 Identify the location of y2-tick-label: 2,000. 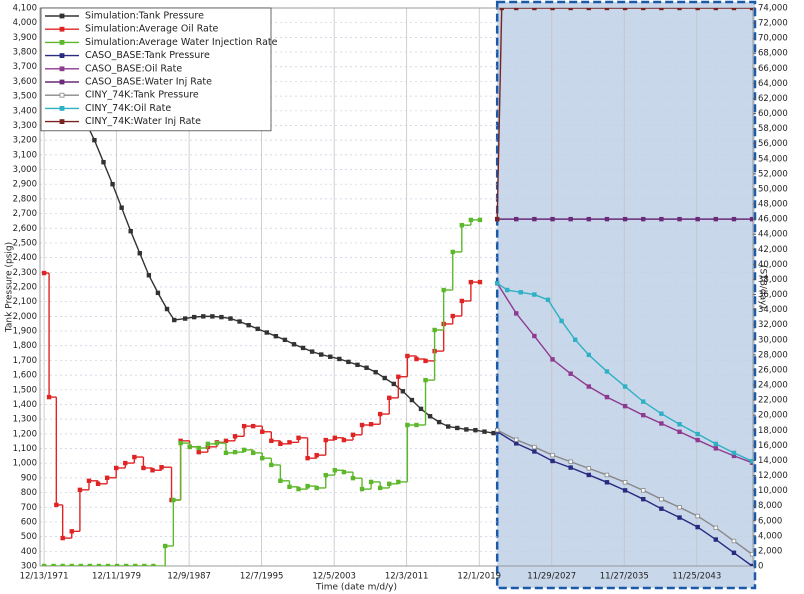
(770, 551).